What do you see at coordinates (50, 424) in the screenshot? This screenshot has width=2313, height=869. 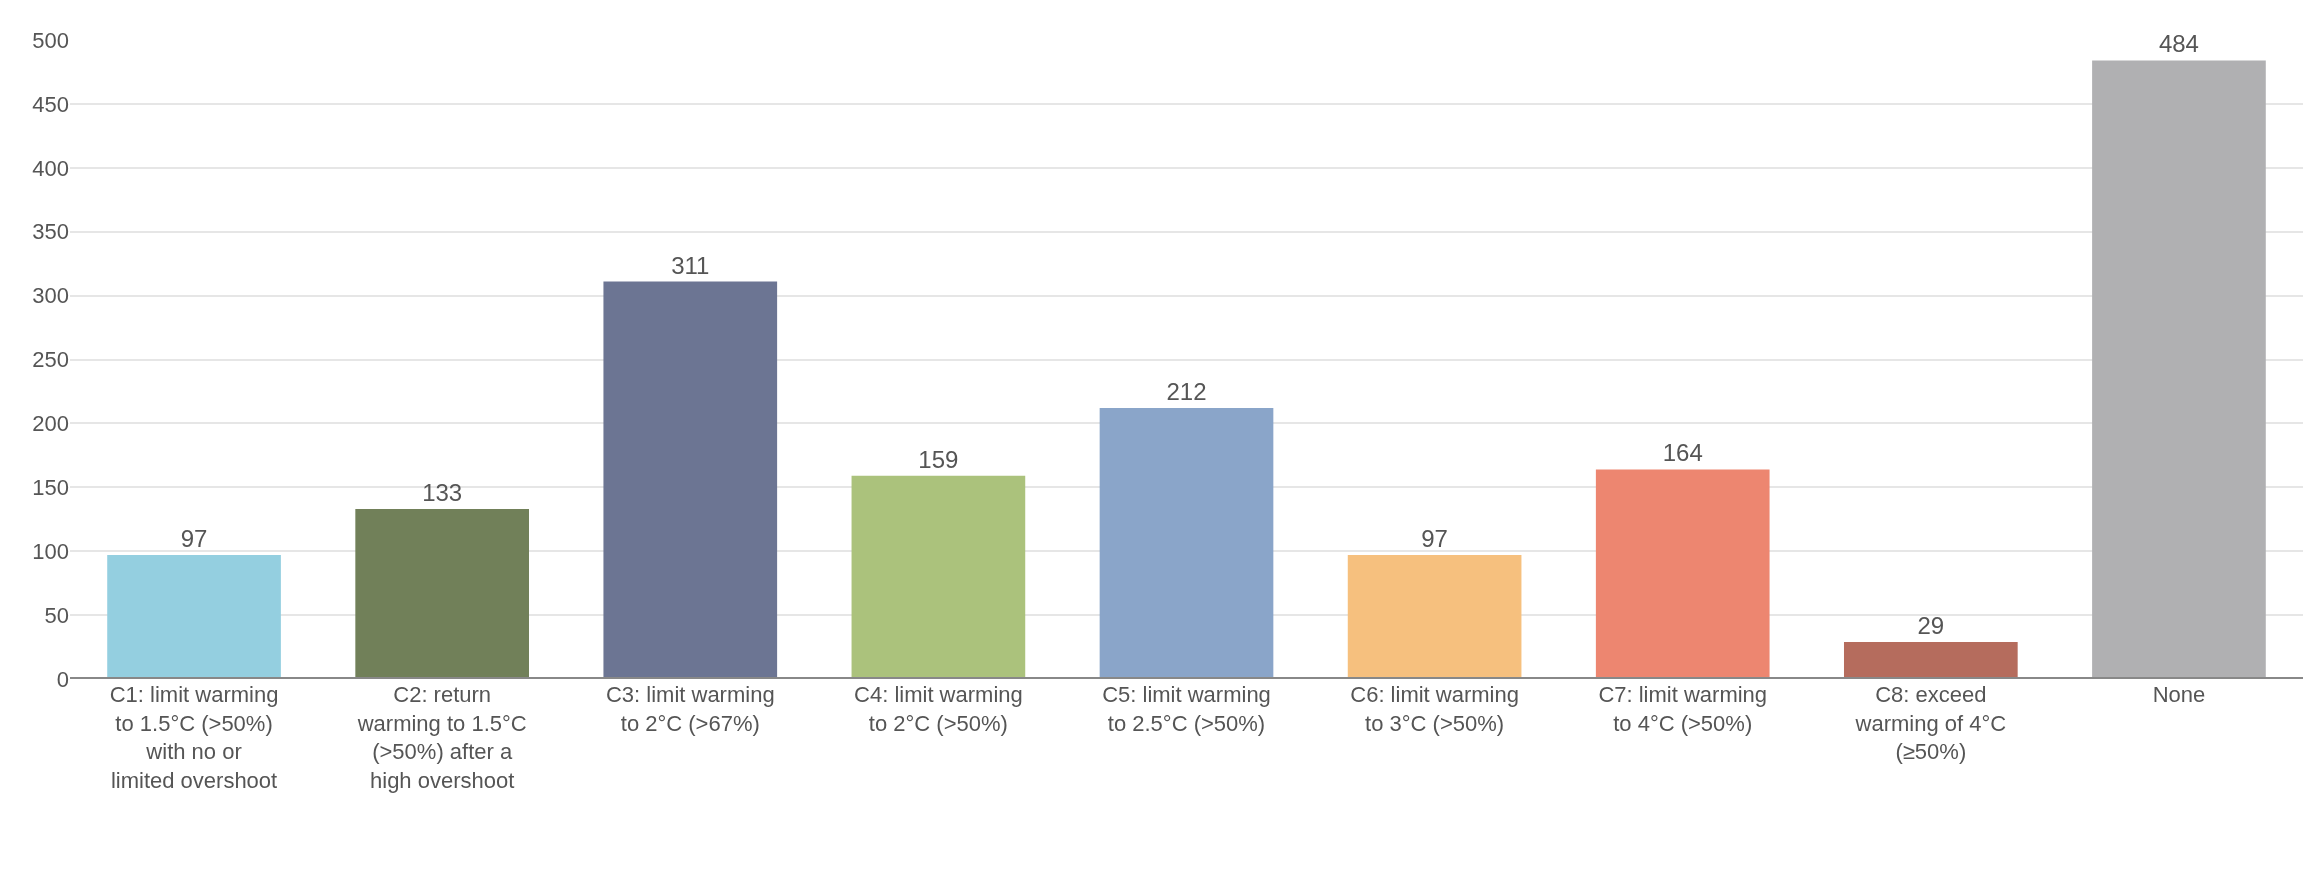 I see `y-tick-label: 200` at bounding box center [50, 424].